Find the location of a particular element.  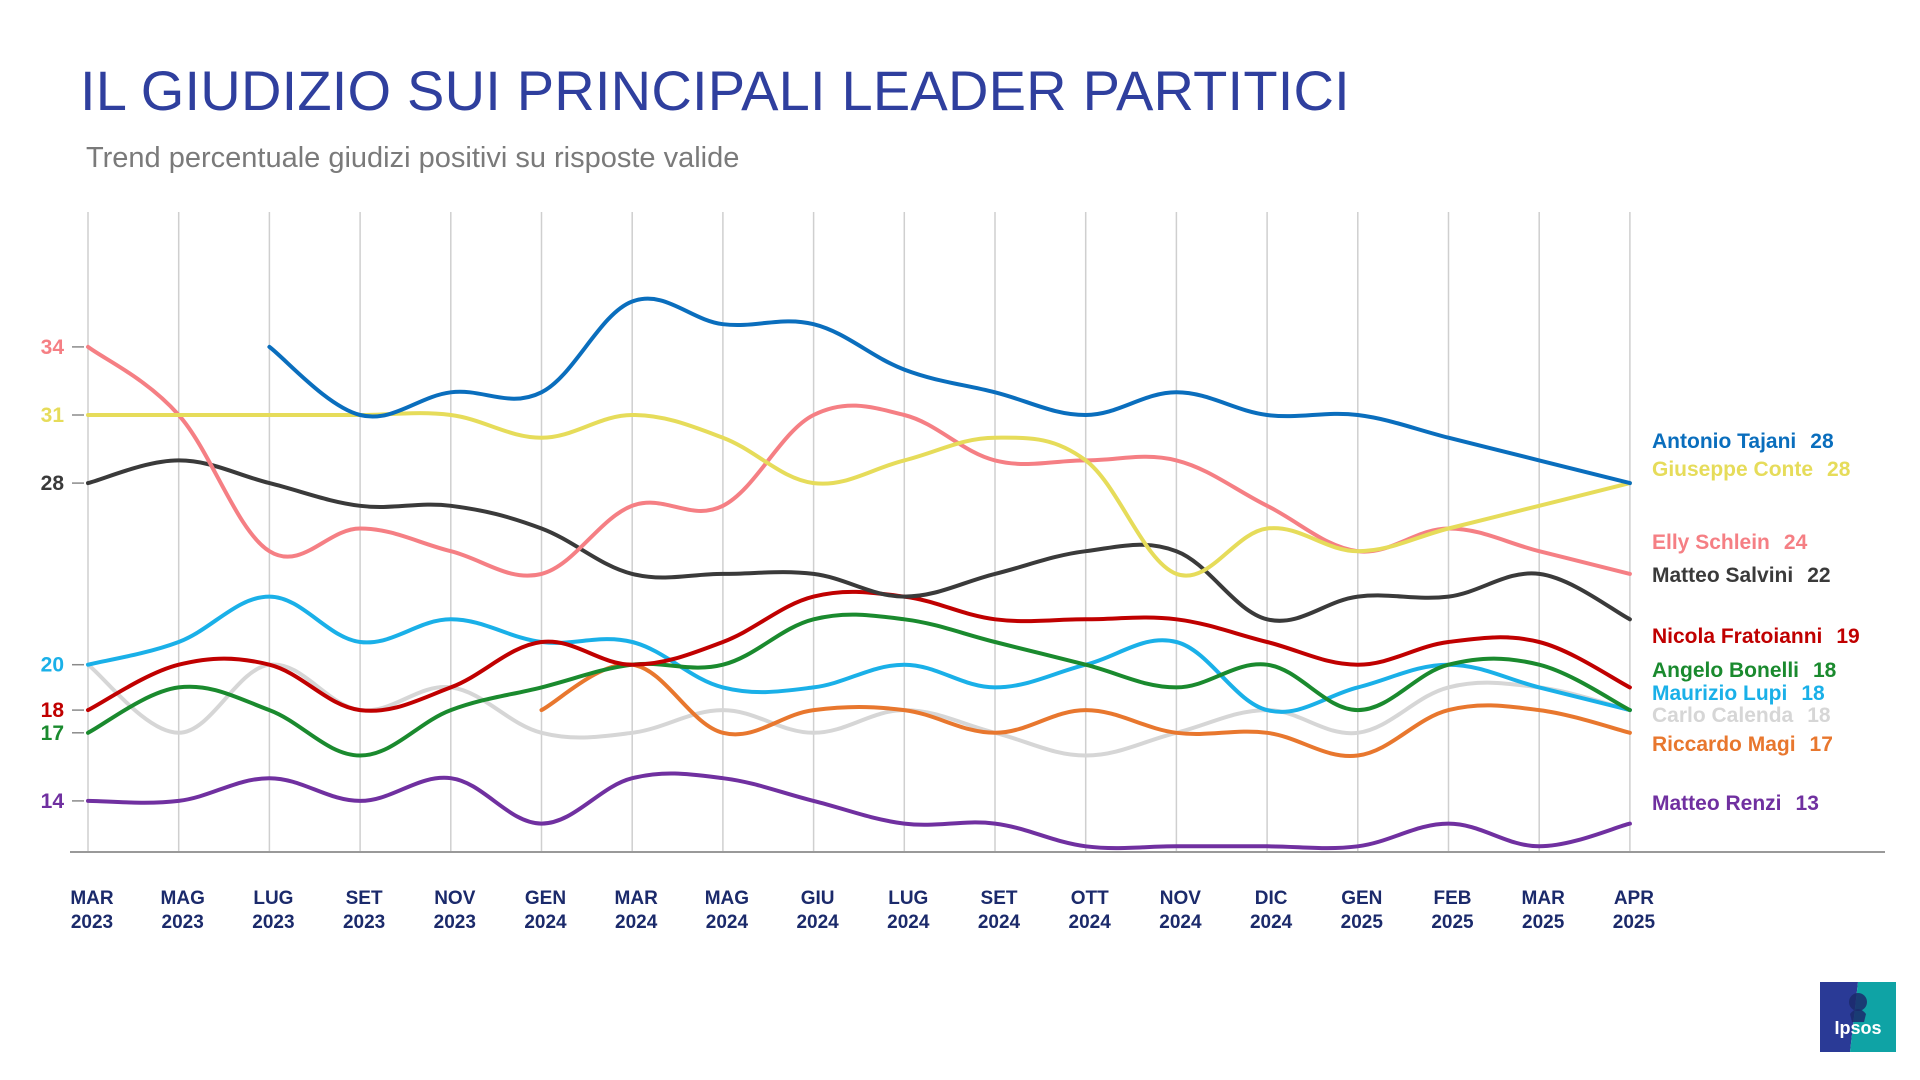

x-tick-label: MAG 2024 is located at coordinates (727, 910).